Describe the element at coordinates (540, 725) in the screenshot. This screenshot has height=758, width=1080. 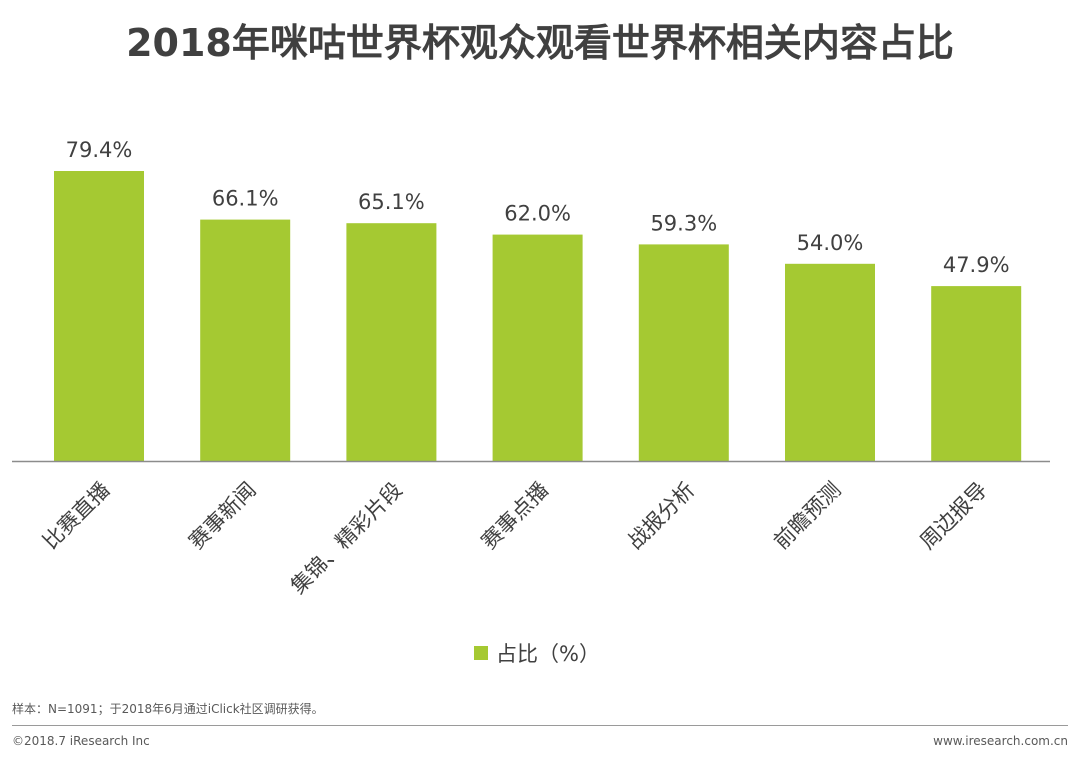
I see `footer-divider` at that location.